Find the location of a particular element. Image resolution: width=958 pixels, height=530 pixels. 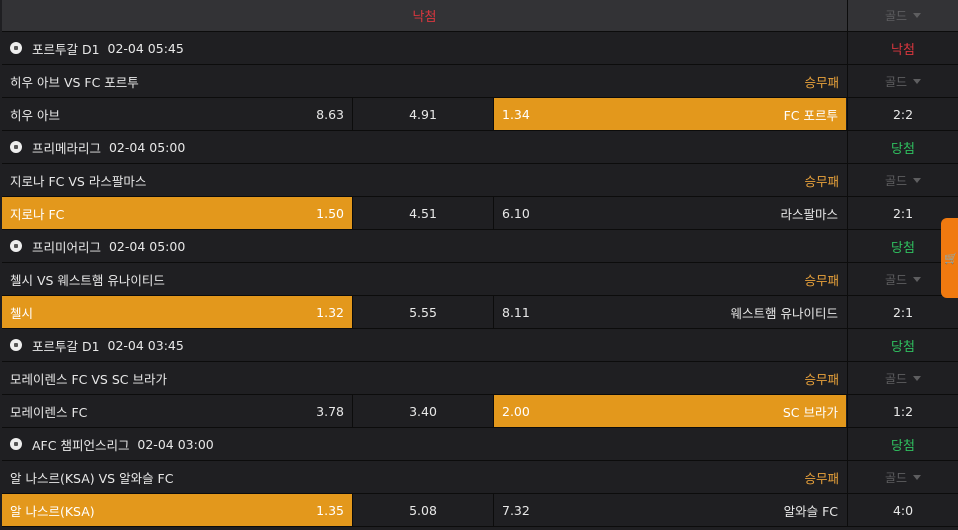

match-title-row: 히우 아브 VS FC 포르투 승무패 골드 is located at coordinates (480, 81).